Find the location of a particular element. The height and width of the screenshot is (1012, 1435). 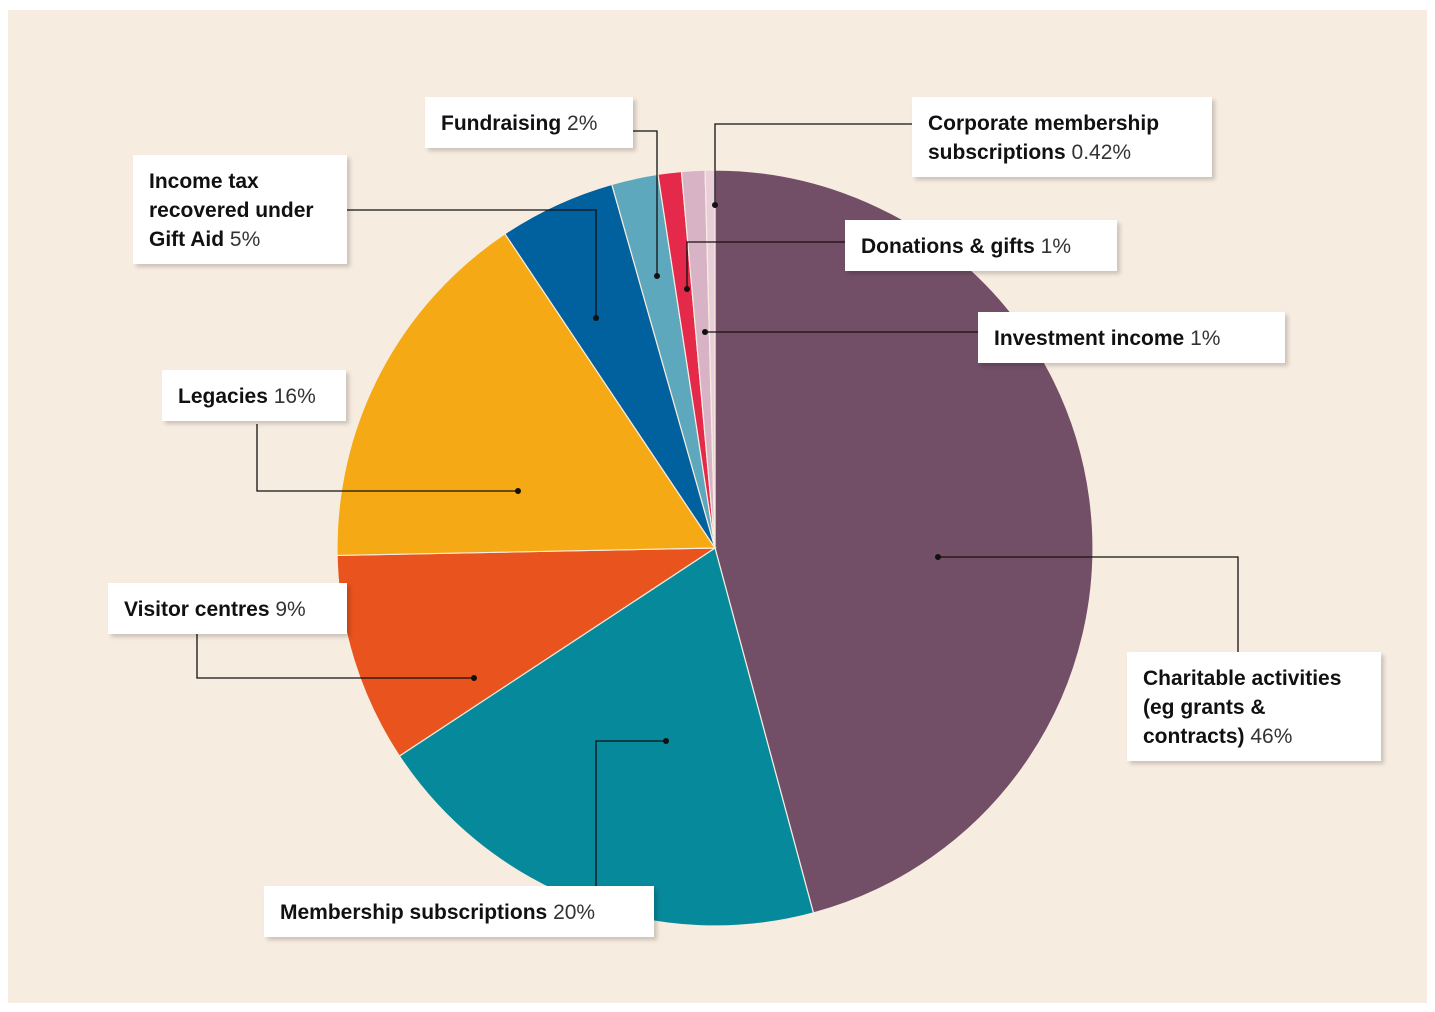

category-name: Fundraising is located at coordinates (501, 123).